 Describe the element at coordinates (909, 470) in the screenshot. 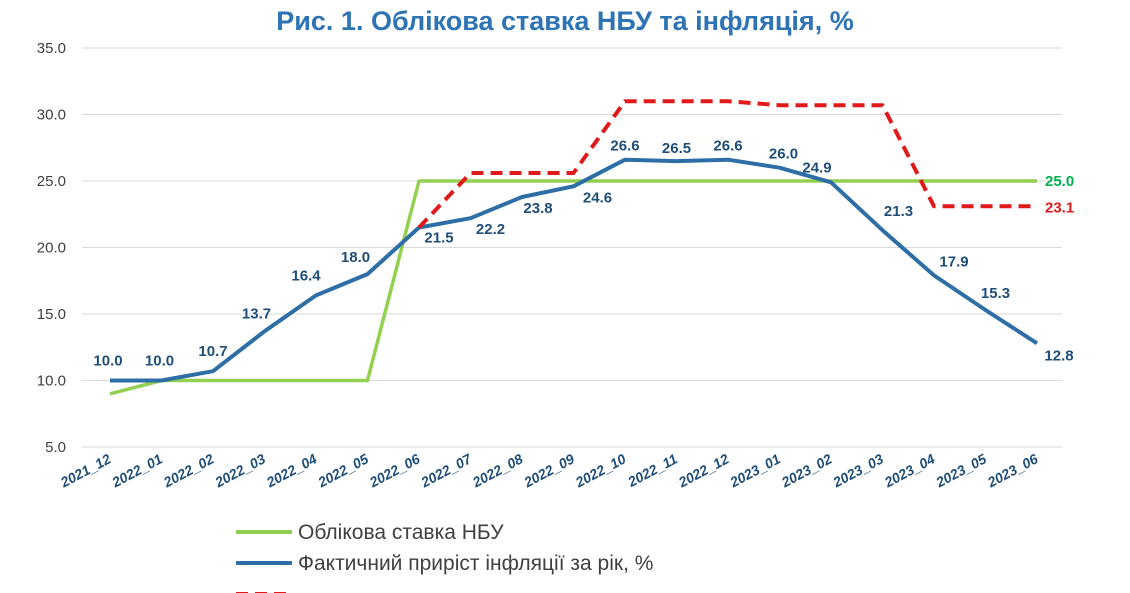

I see `x-tick-label: 2023_04` at that location.